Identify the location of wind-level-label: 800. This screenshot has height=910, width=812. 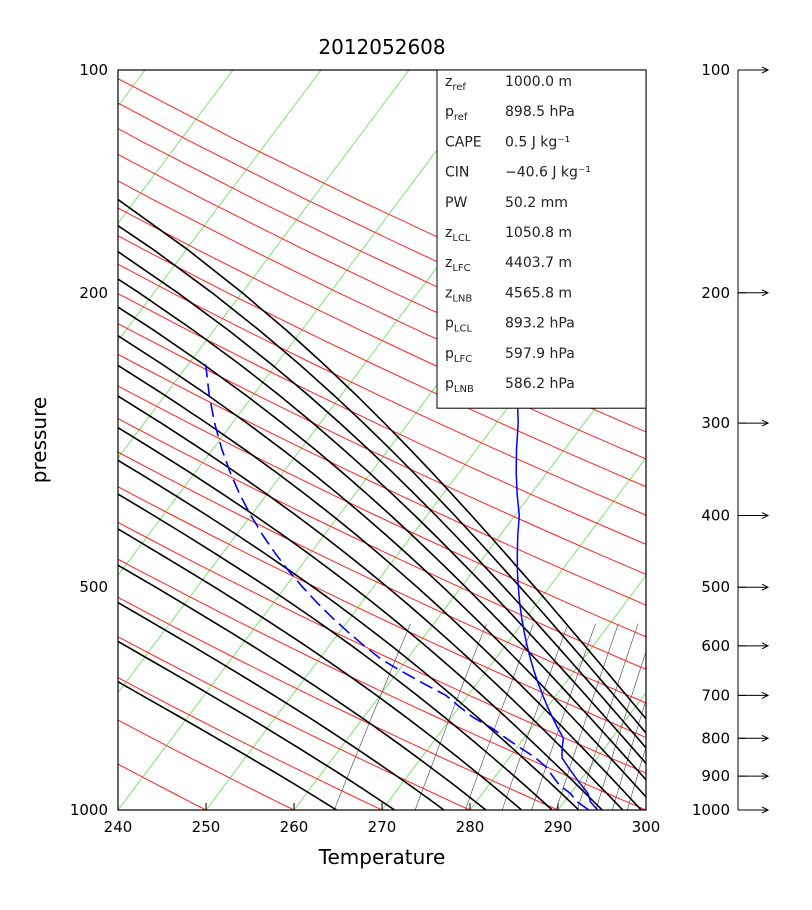
(715, 738).